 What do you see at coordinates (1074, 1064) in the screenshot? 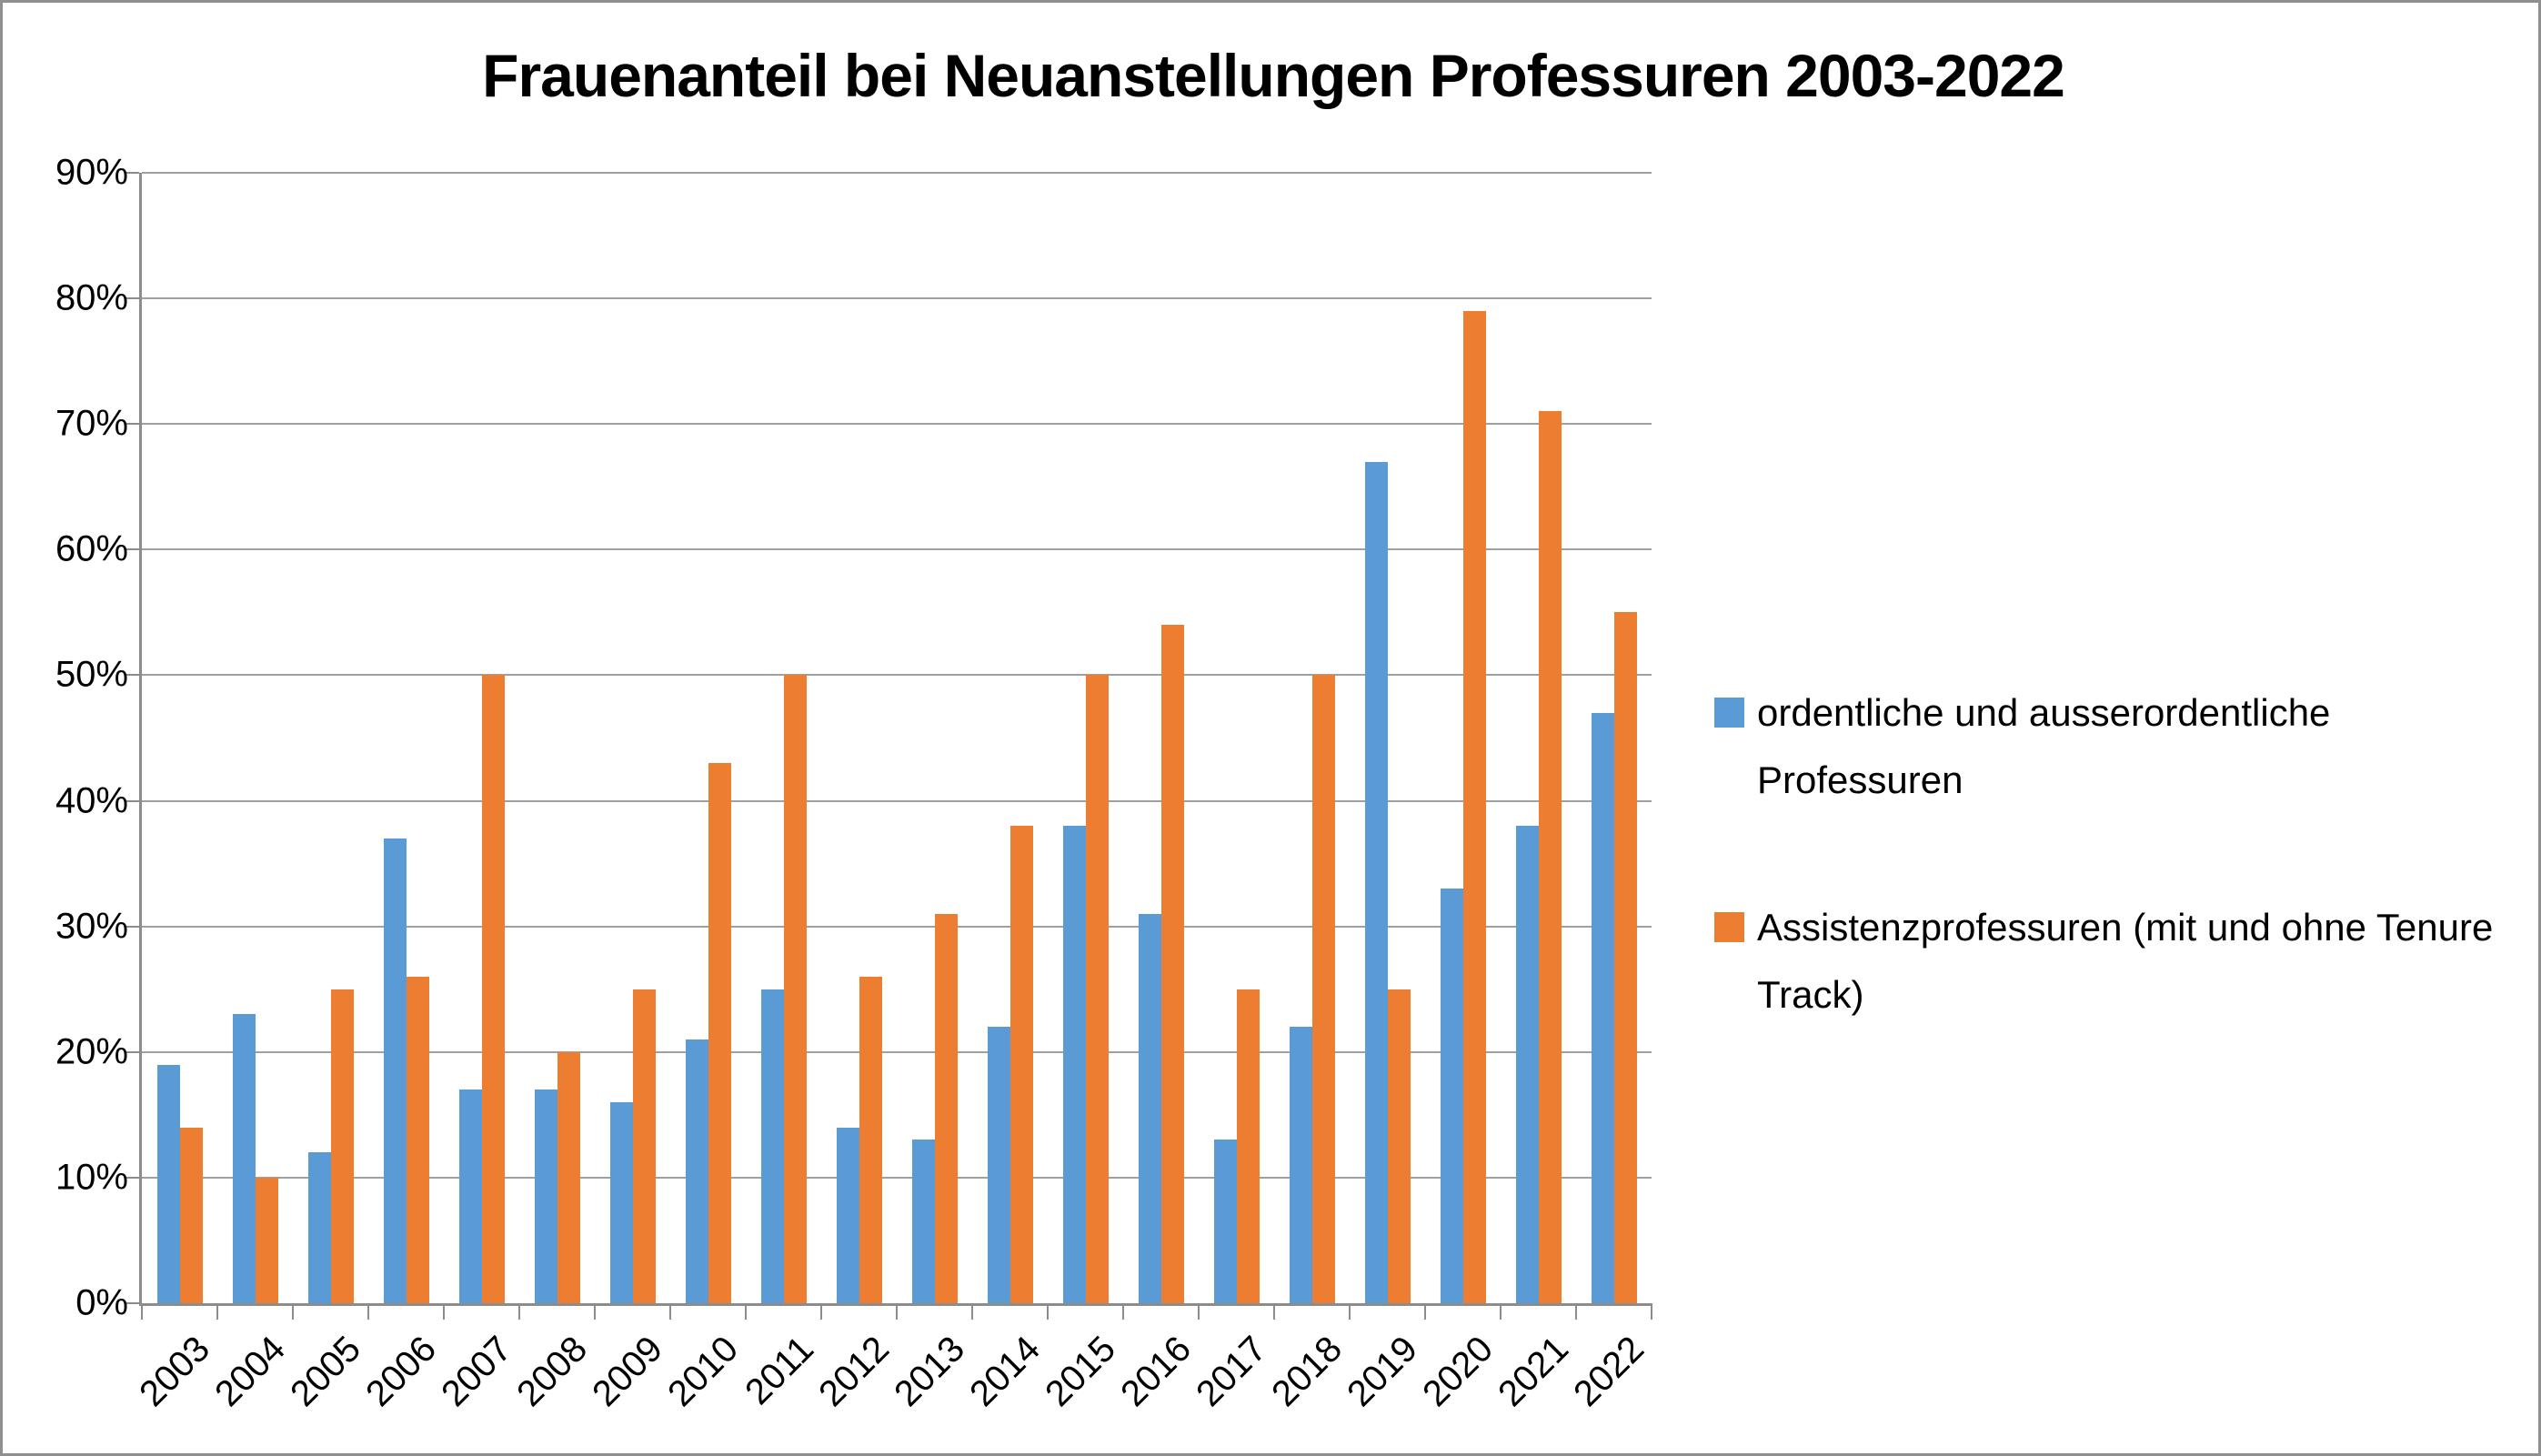
I see `bar-2015-series1` at bounding box center [1074, 1064].